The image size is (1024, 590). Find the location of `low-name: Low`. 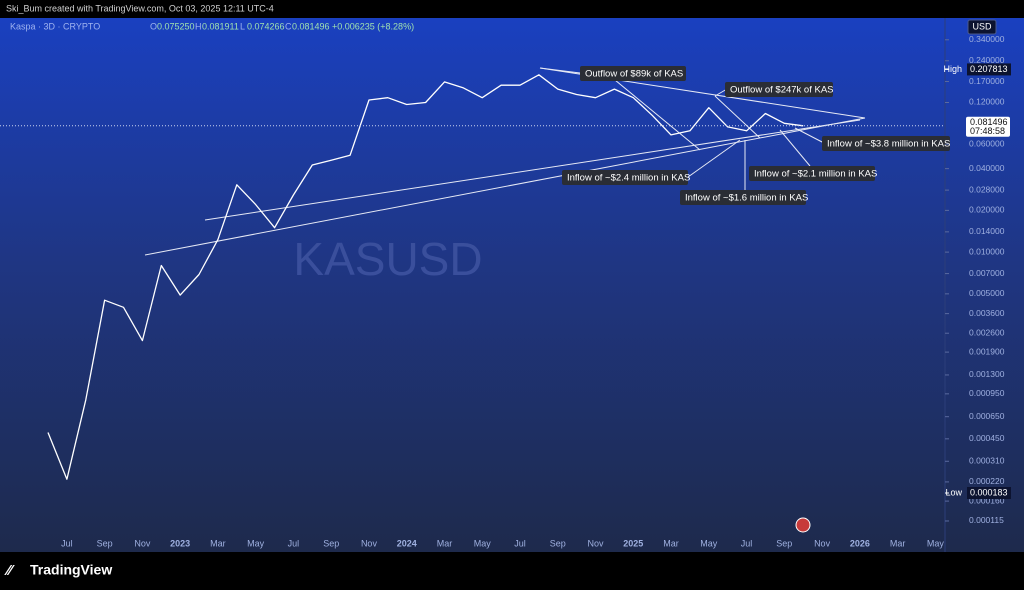

low-name: Low is located at coordinates (953, 492).